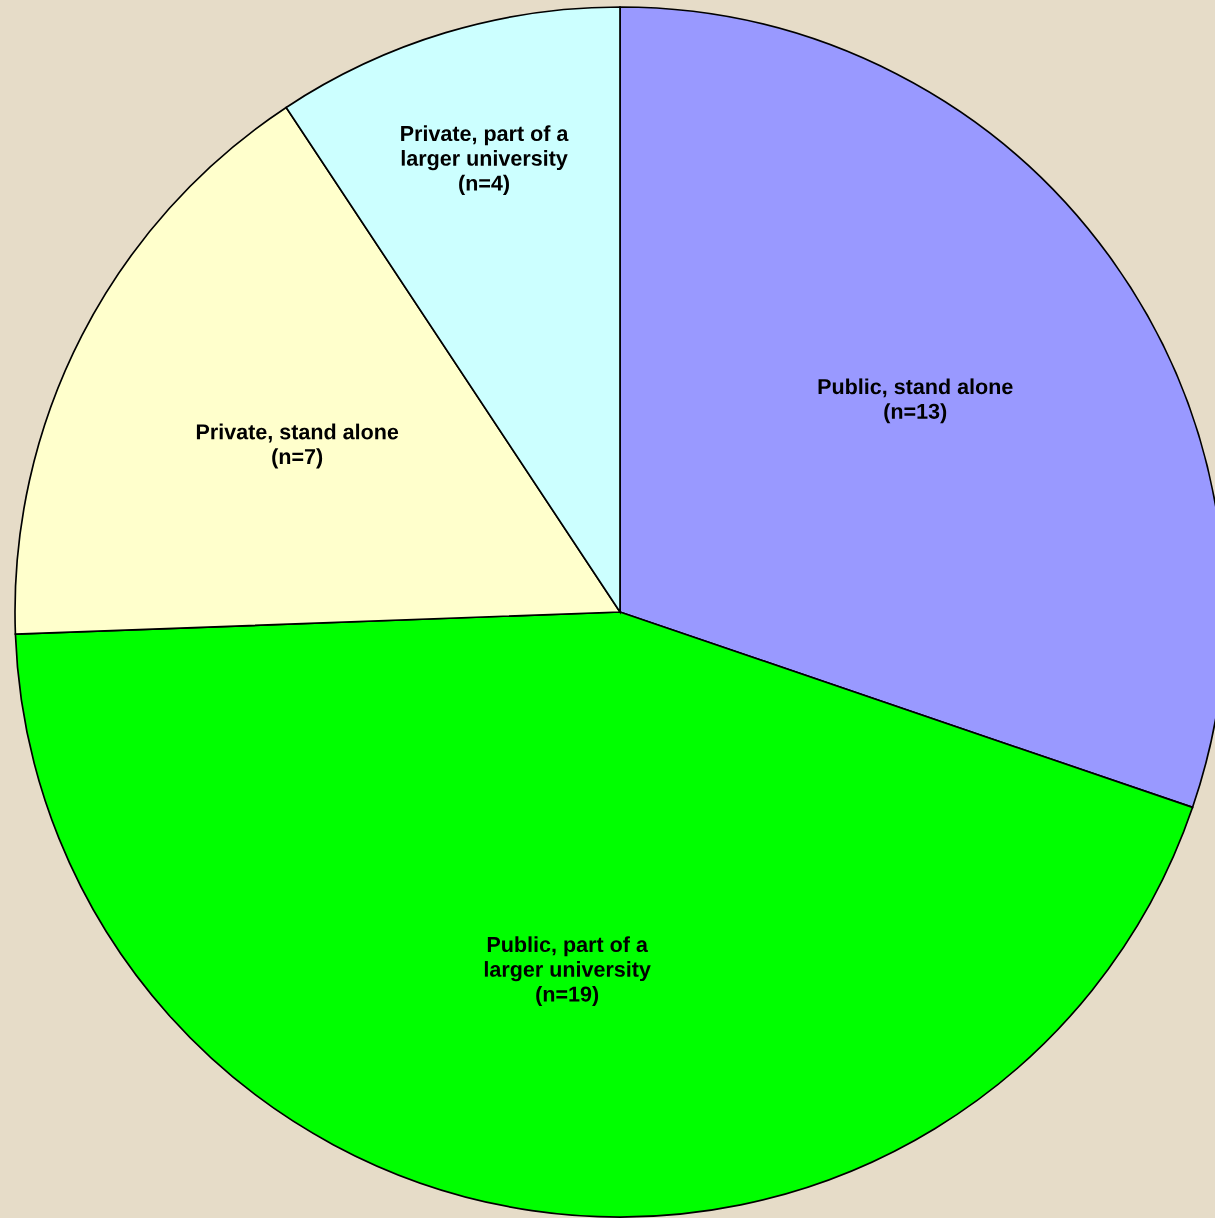 The image size is (1215, 1218). What do you see at coordinates (567, 959) in the screenshot?
I see `slice-label: Public, part of a larger university` at bounding box center [567, 959].